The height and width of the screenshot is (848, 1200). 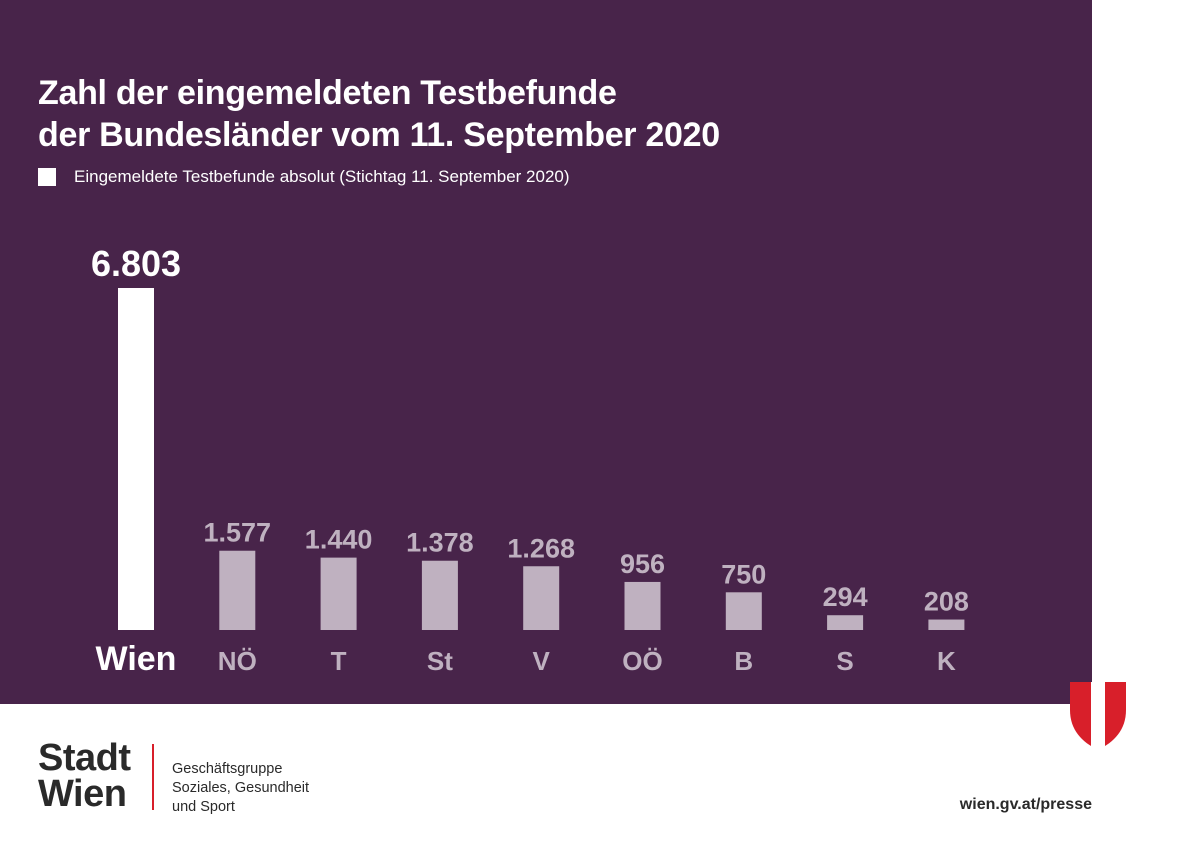 What do you see at coordinates (743, 661) in the screenshot?
I see `category-label-B: B` at bounding box center [743, 661].